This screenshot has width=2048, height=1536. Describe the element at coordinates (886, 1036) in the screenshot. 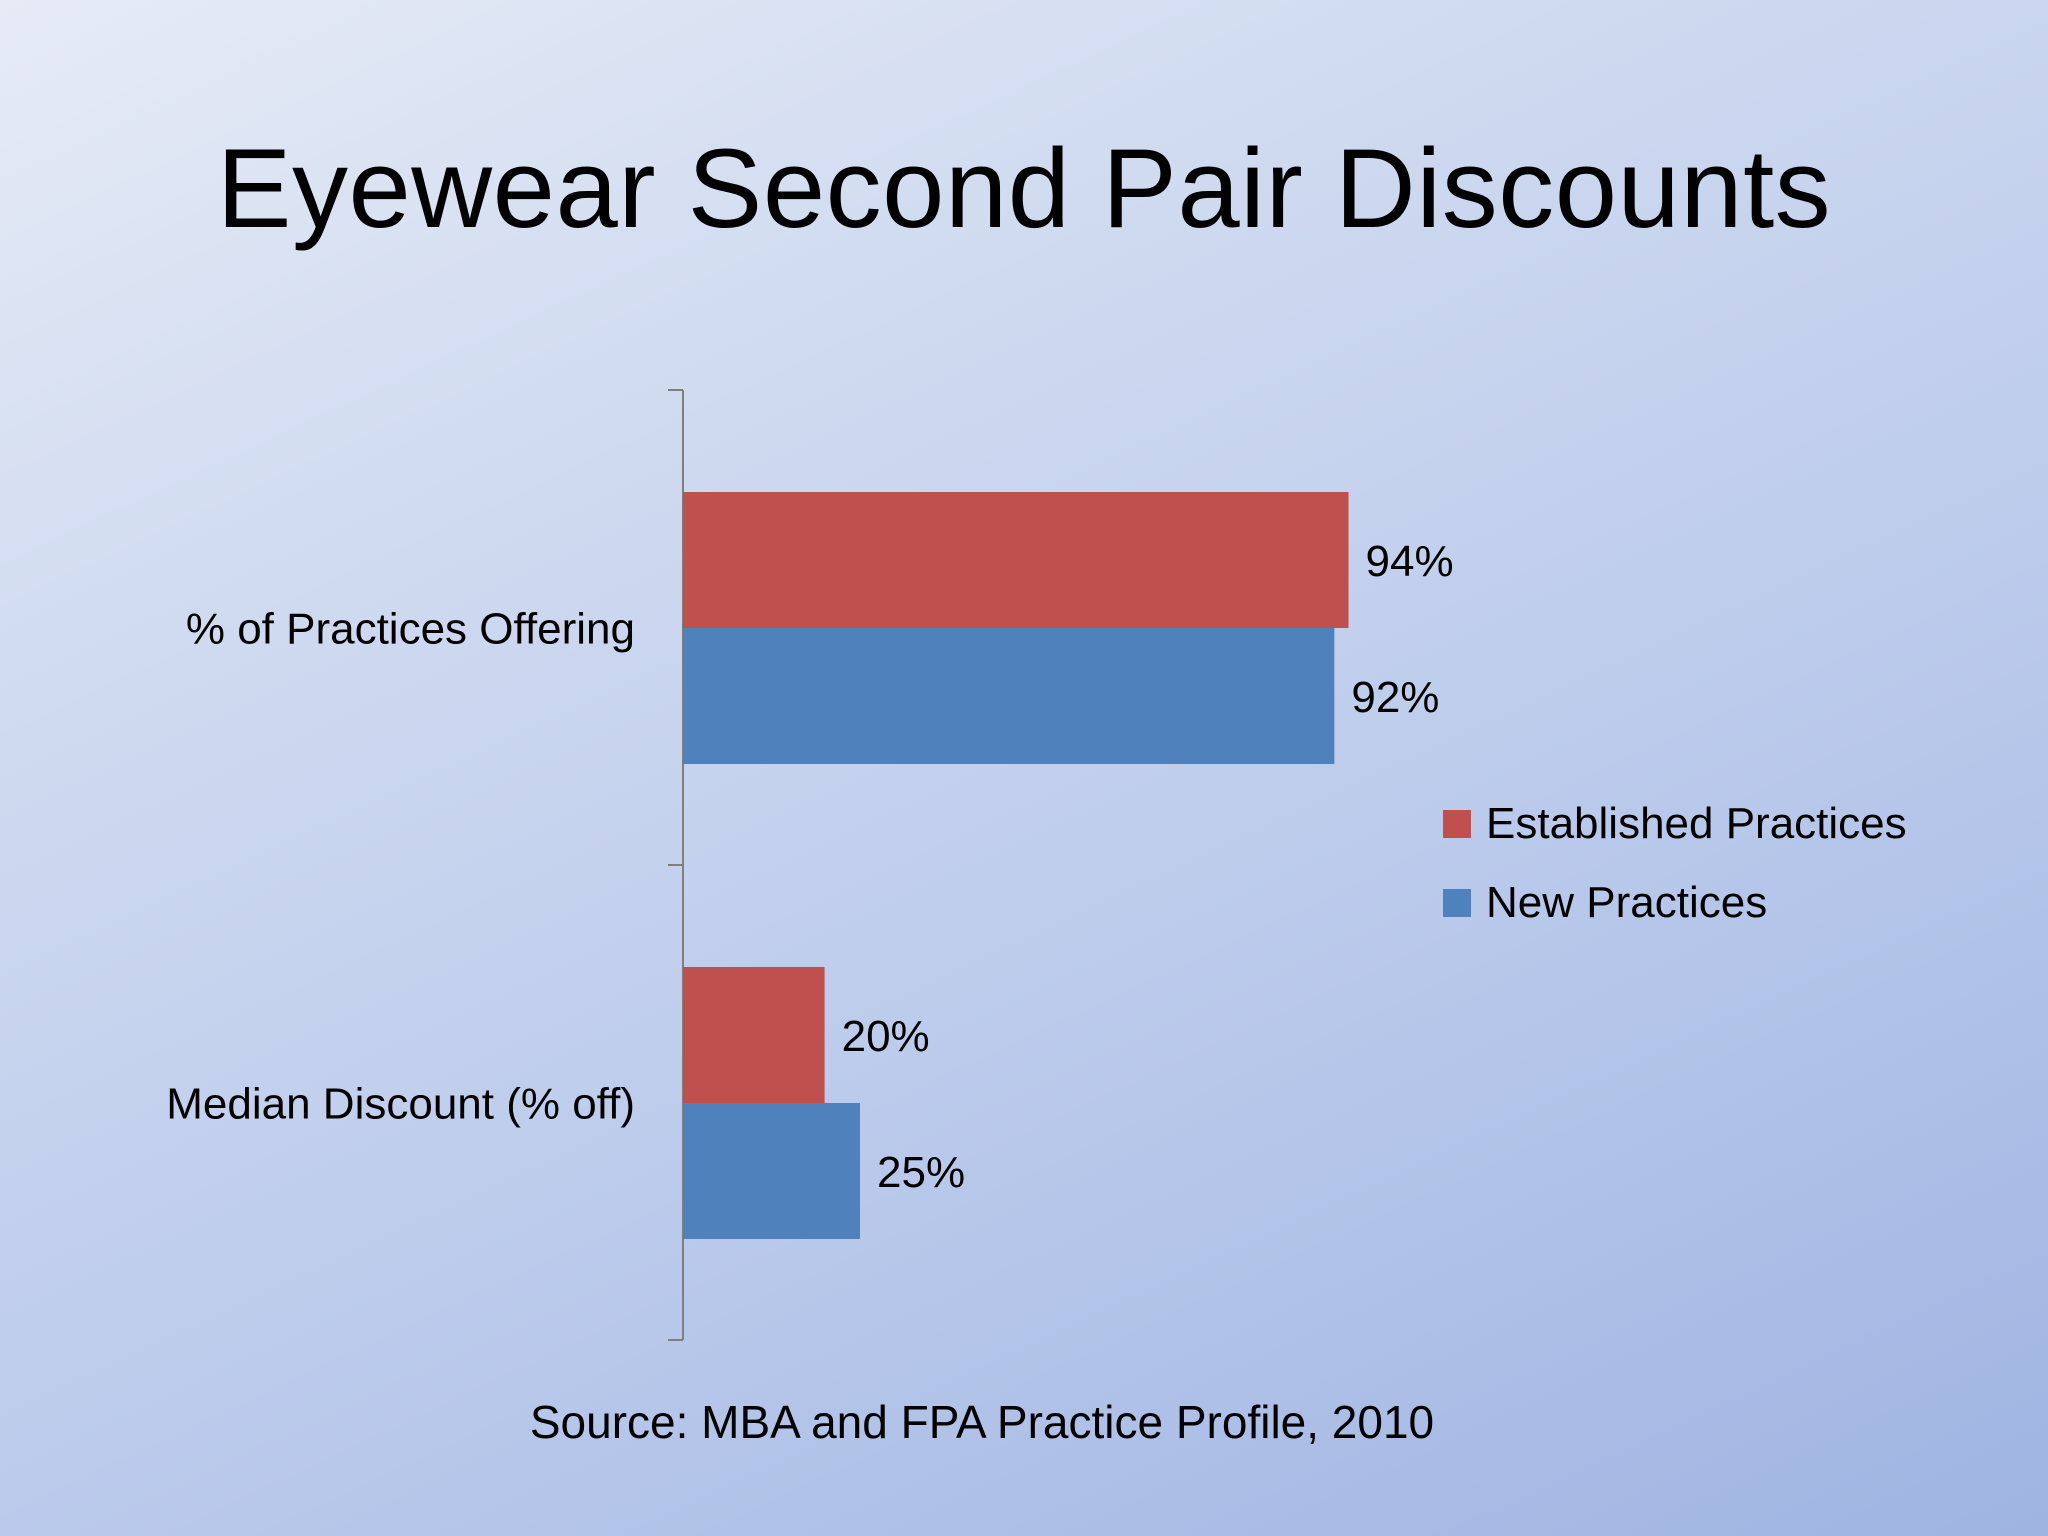

I see `data-label: 20%` at that location.